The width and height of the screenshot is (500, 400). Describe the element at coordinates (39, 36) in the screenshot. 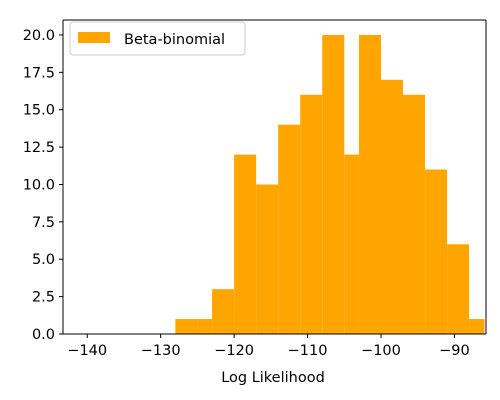

I see `y-tick-label: 20.0` at that location.